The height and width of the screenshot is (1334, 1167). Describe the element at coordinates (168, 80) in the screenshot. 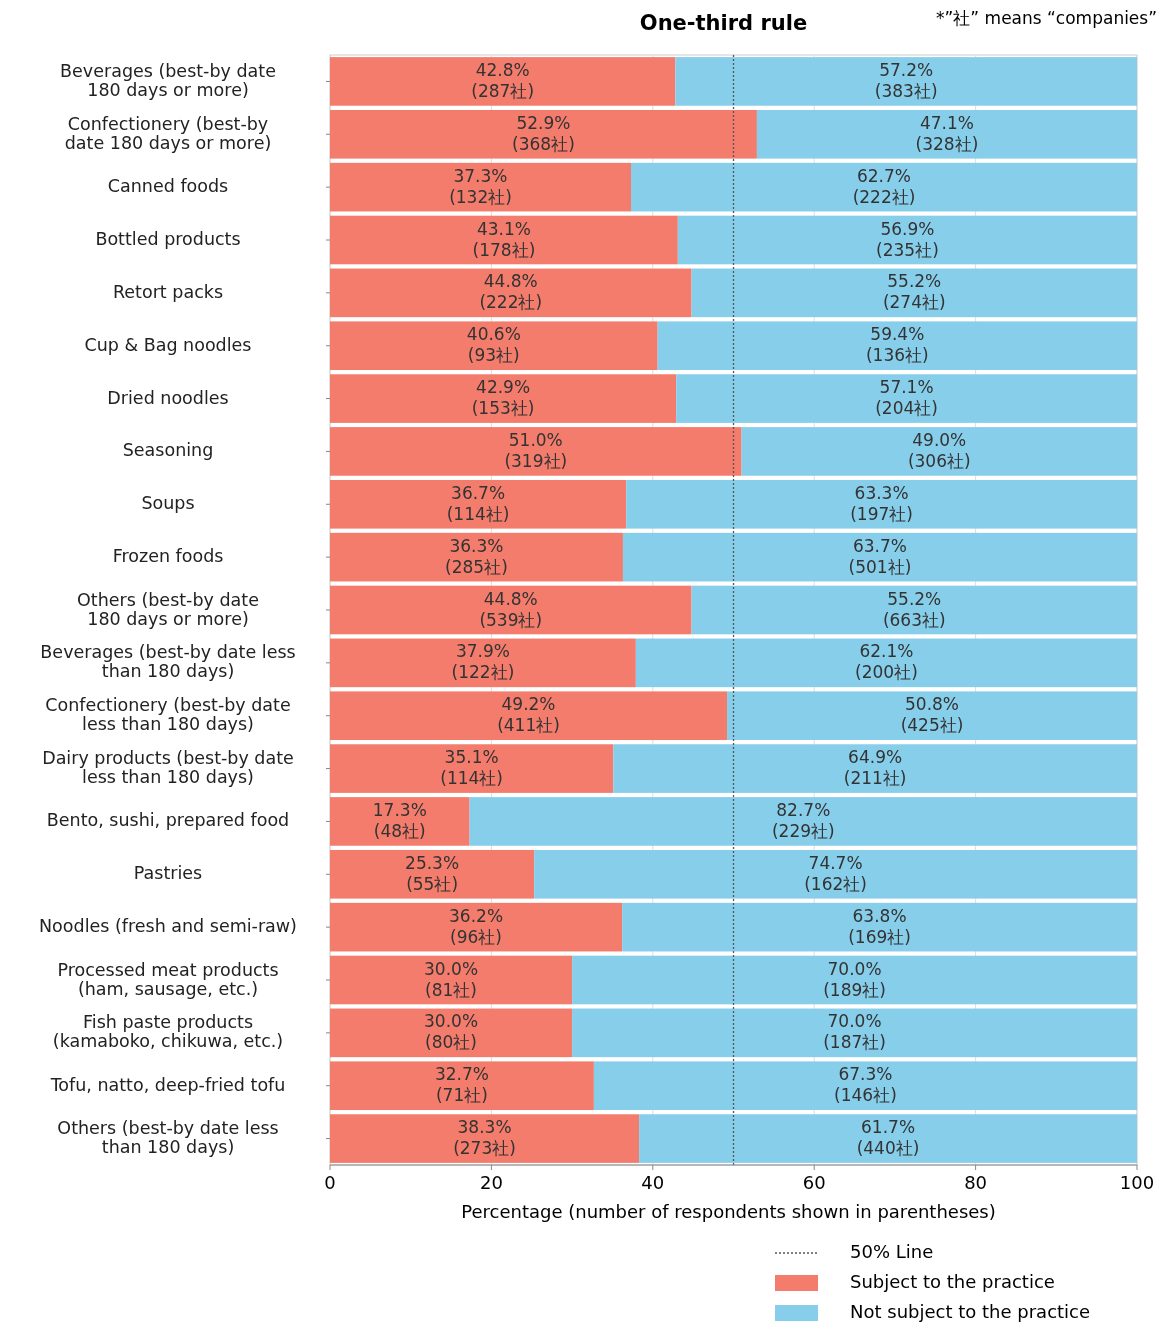

I see `y-tick-label: Beverages (best-by date 180 days or more)` at that location.